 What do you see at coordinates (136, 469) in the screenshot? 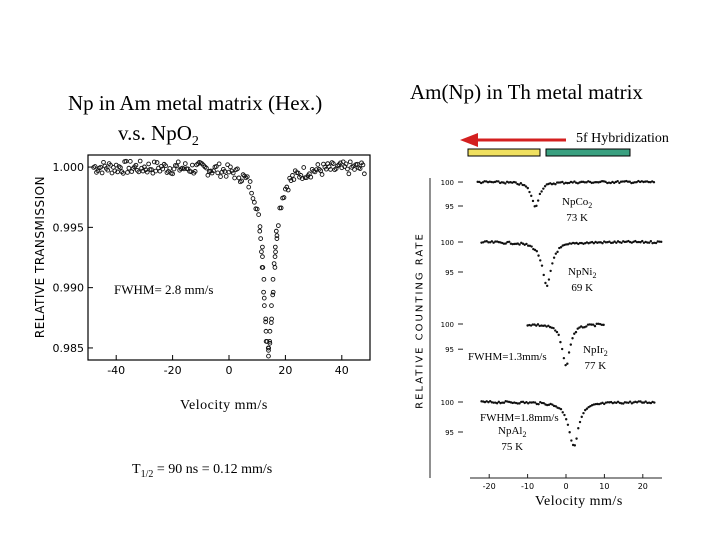
I see `thalf-main: T` at bounding box center [136, 469].